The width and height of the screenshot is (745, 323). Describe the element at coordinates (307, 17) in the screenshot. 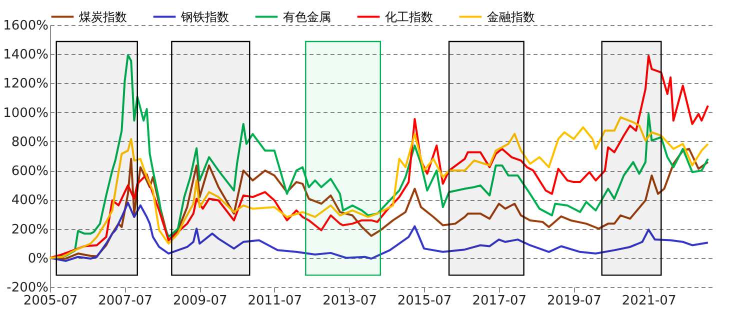

I see `legend-label: 有色金属` at that location.